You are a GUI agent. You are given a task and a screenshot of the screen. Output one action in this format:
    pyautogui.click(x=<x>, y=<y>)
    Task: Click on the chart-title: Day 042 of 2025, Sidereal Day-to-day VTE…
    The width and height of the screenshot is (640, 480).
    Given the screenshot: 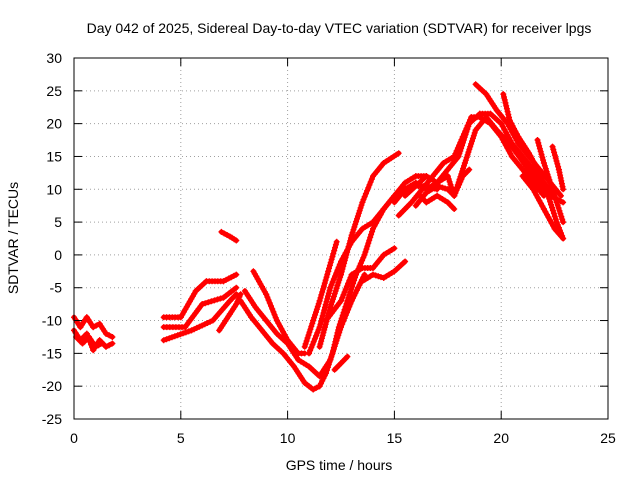 What is the action you would take?
    pyautogui.click(x=339, y=28)
    